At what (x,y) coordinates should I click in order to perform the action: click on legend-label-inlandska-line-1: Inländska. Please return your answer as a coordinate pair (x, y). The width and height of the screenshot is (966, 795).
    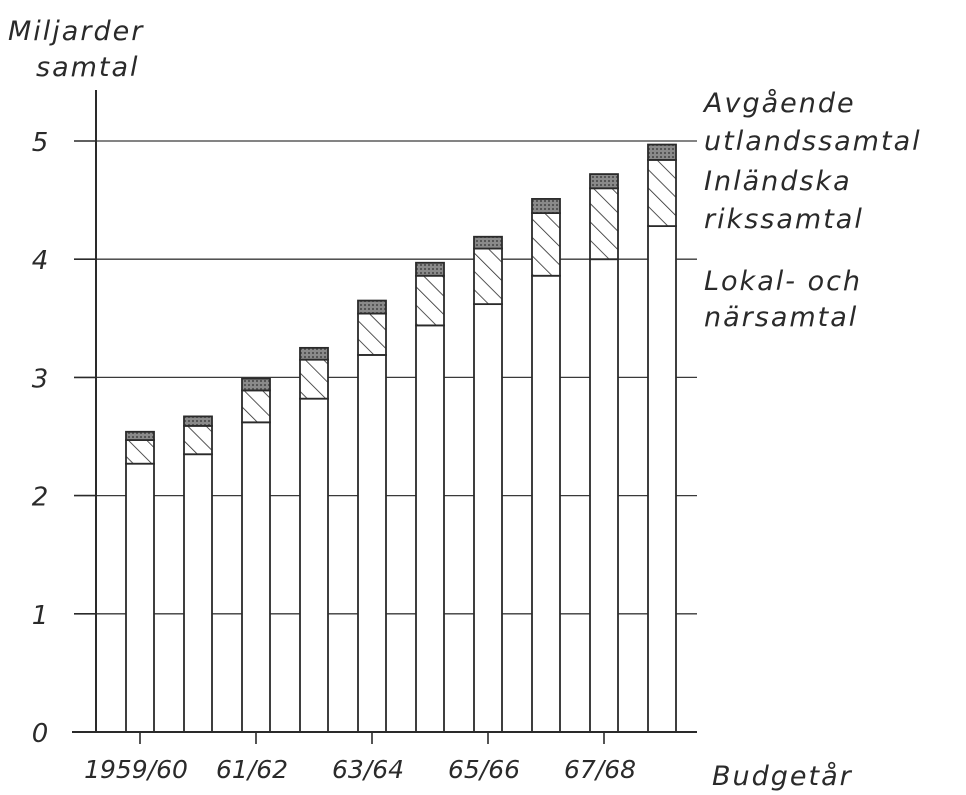
    Looking at the image, I should click on (778, 181).